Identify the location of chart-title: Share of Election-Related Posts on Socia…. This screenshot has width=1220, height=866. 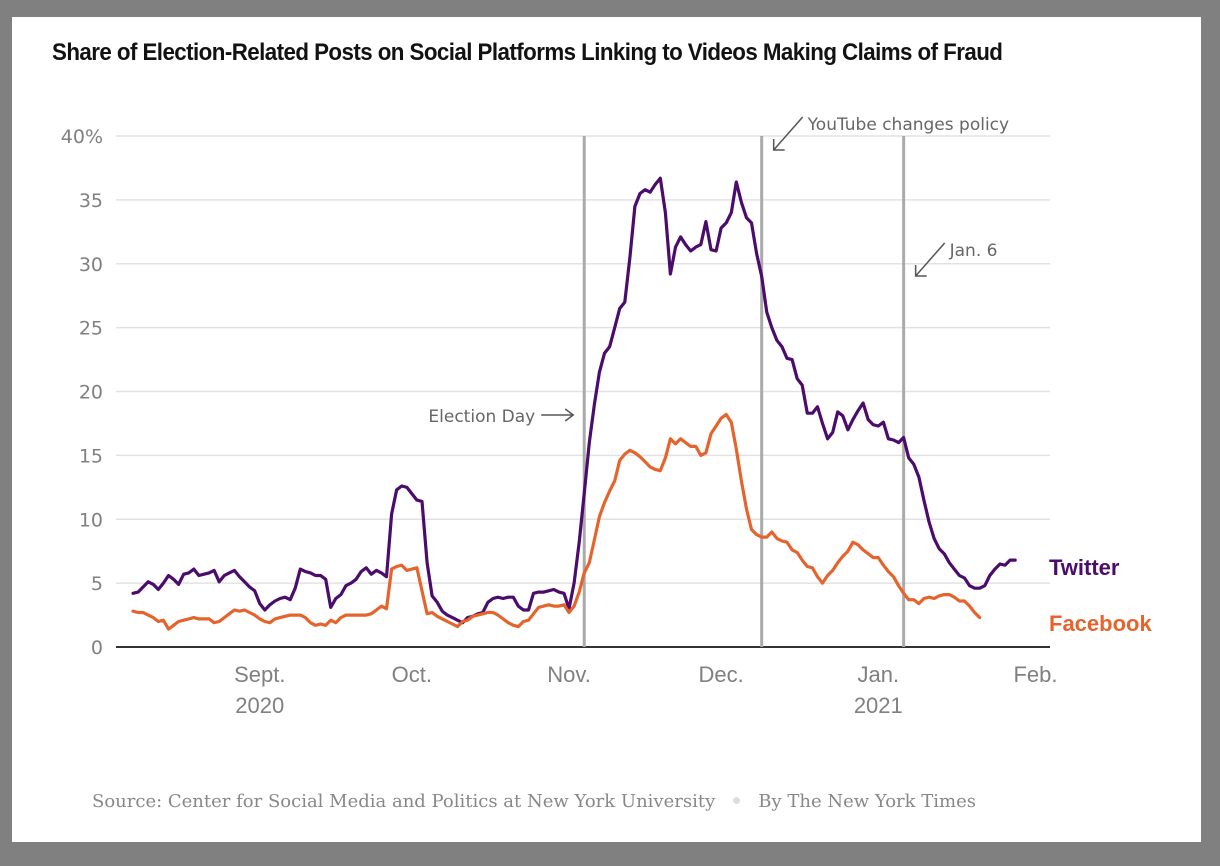
(527, 52).